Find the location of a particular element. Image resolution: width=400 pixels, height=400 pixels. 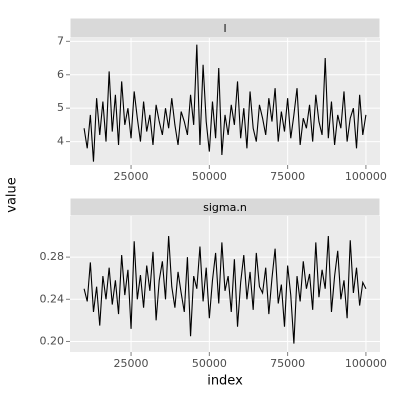

y-tick-label: 7 is located at coordinates (60, 40).